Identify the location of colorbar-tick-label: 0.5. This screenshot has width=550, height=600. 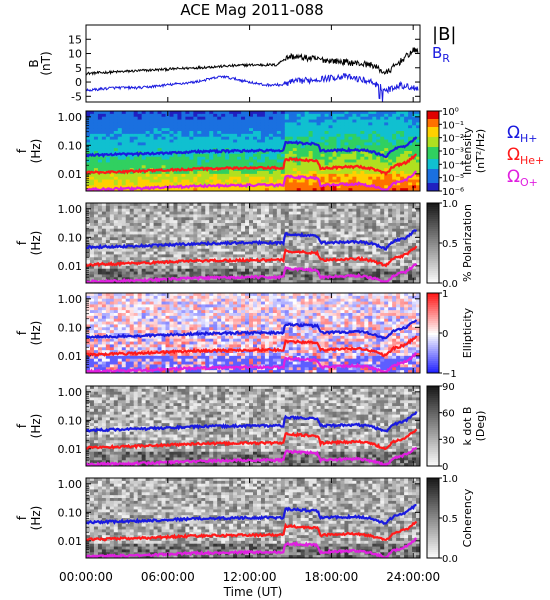
(450, 244).